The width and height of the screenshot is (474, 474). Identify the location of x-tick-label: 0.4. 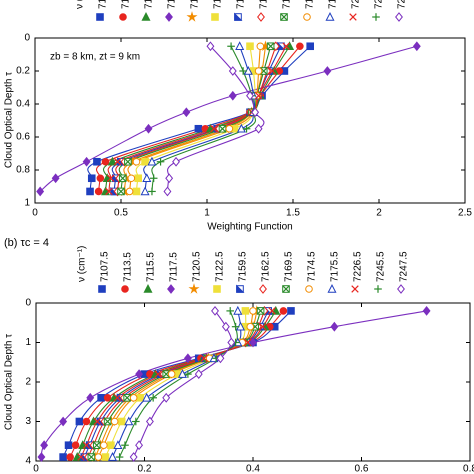
(253, 469).